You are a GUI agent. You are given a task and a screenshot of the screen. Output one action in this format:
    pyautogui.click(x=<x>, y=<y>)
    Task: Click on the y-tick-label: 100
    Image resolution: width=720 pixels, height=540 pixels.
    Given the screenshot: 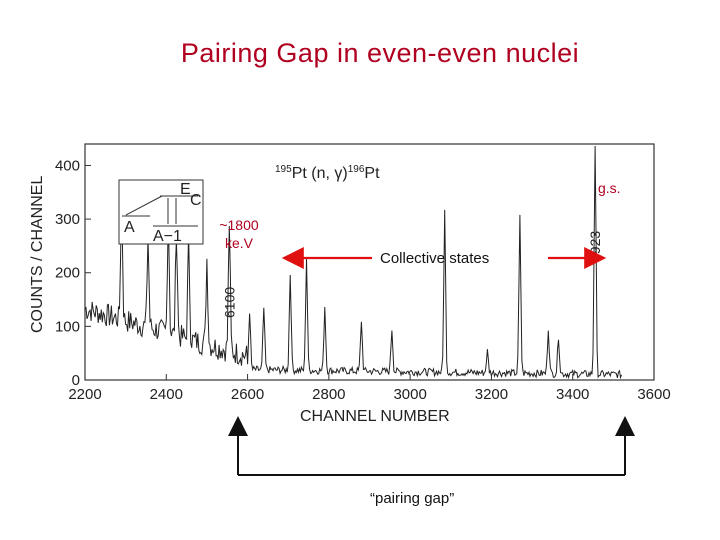 What is the action you would take?
    pyautogui.click(x=67, y=326)
    